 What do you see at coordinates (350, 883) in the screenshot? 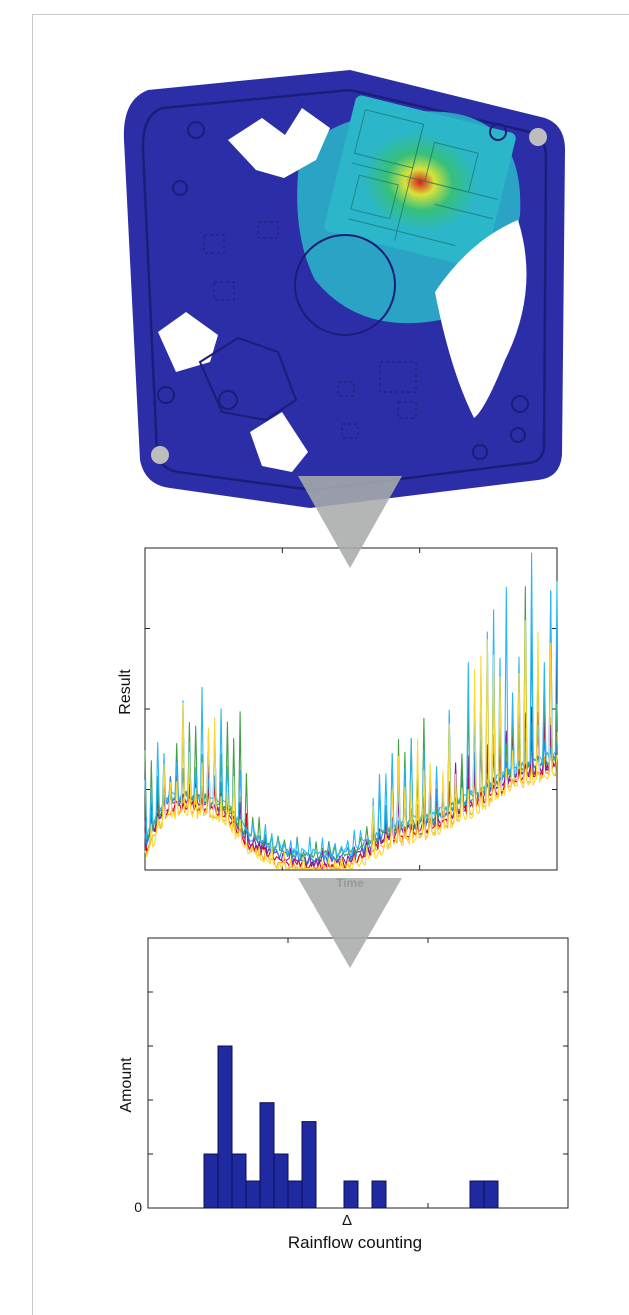
I see `time-plot-xlabel: Time` at bounding box center [350, 883].